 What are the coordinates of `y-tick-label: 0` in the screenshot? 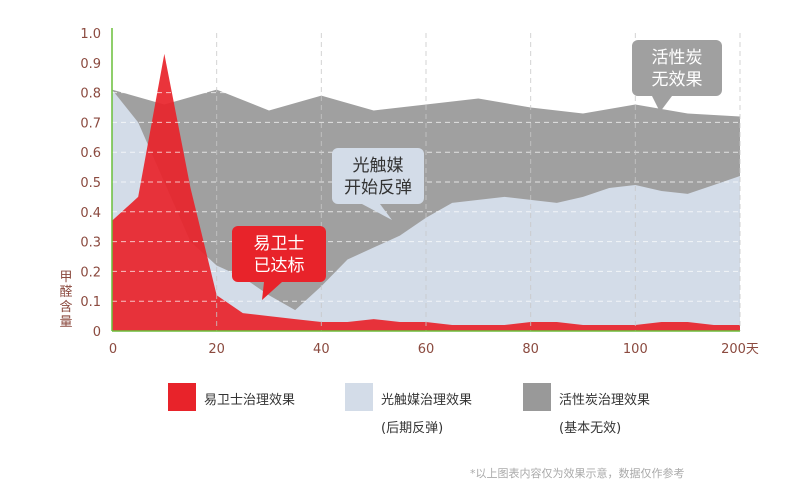 It's located at (97, 332).